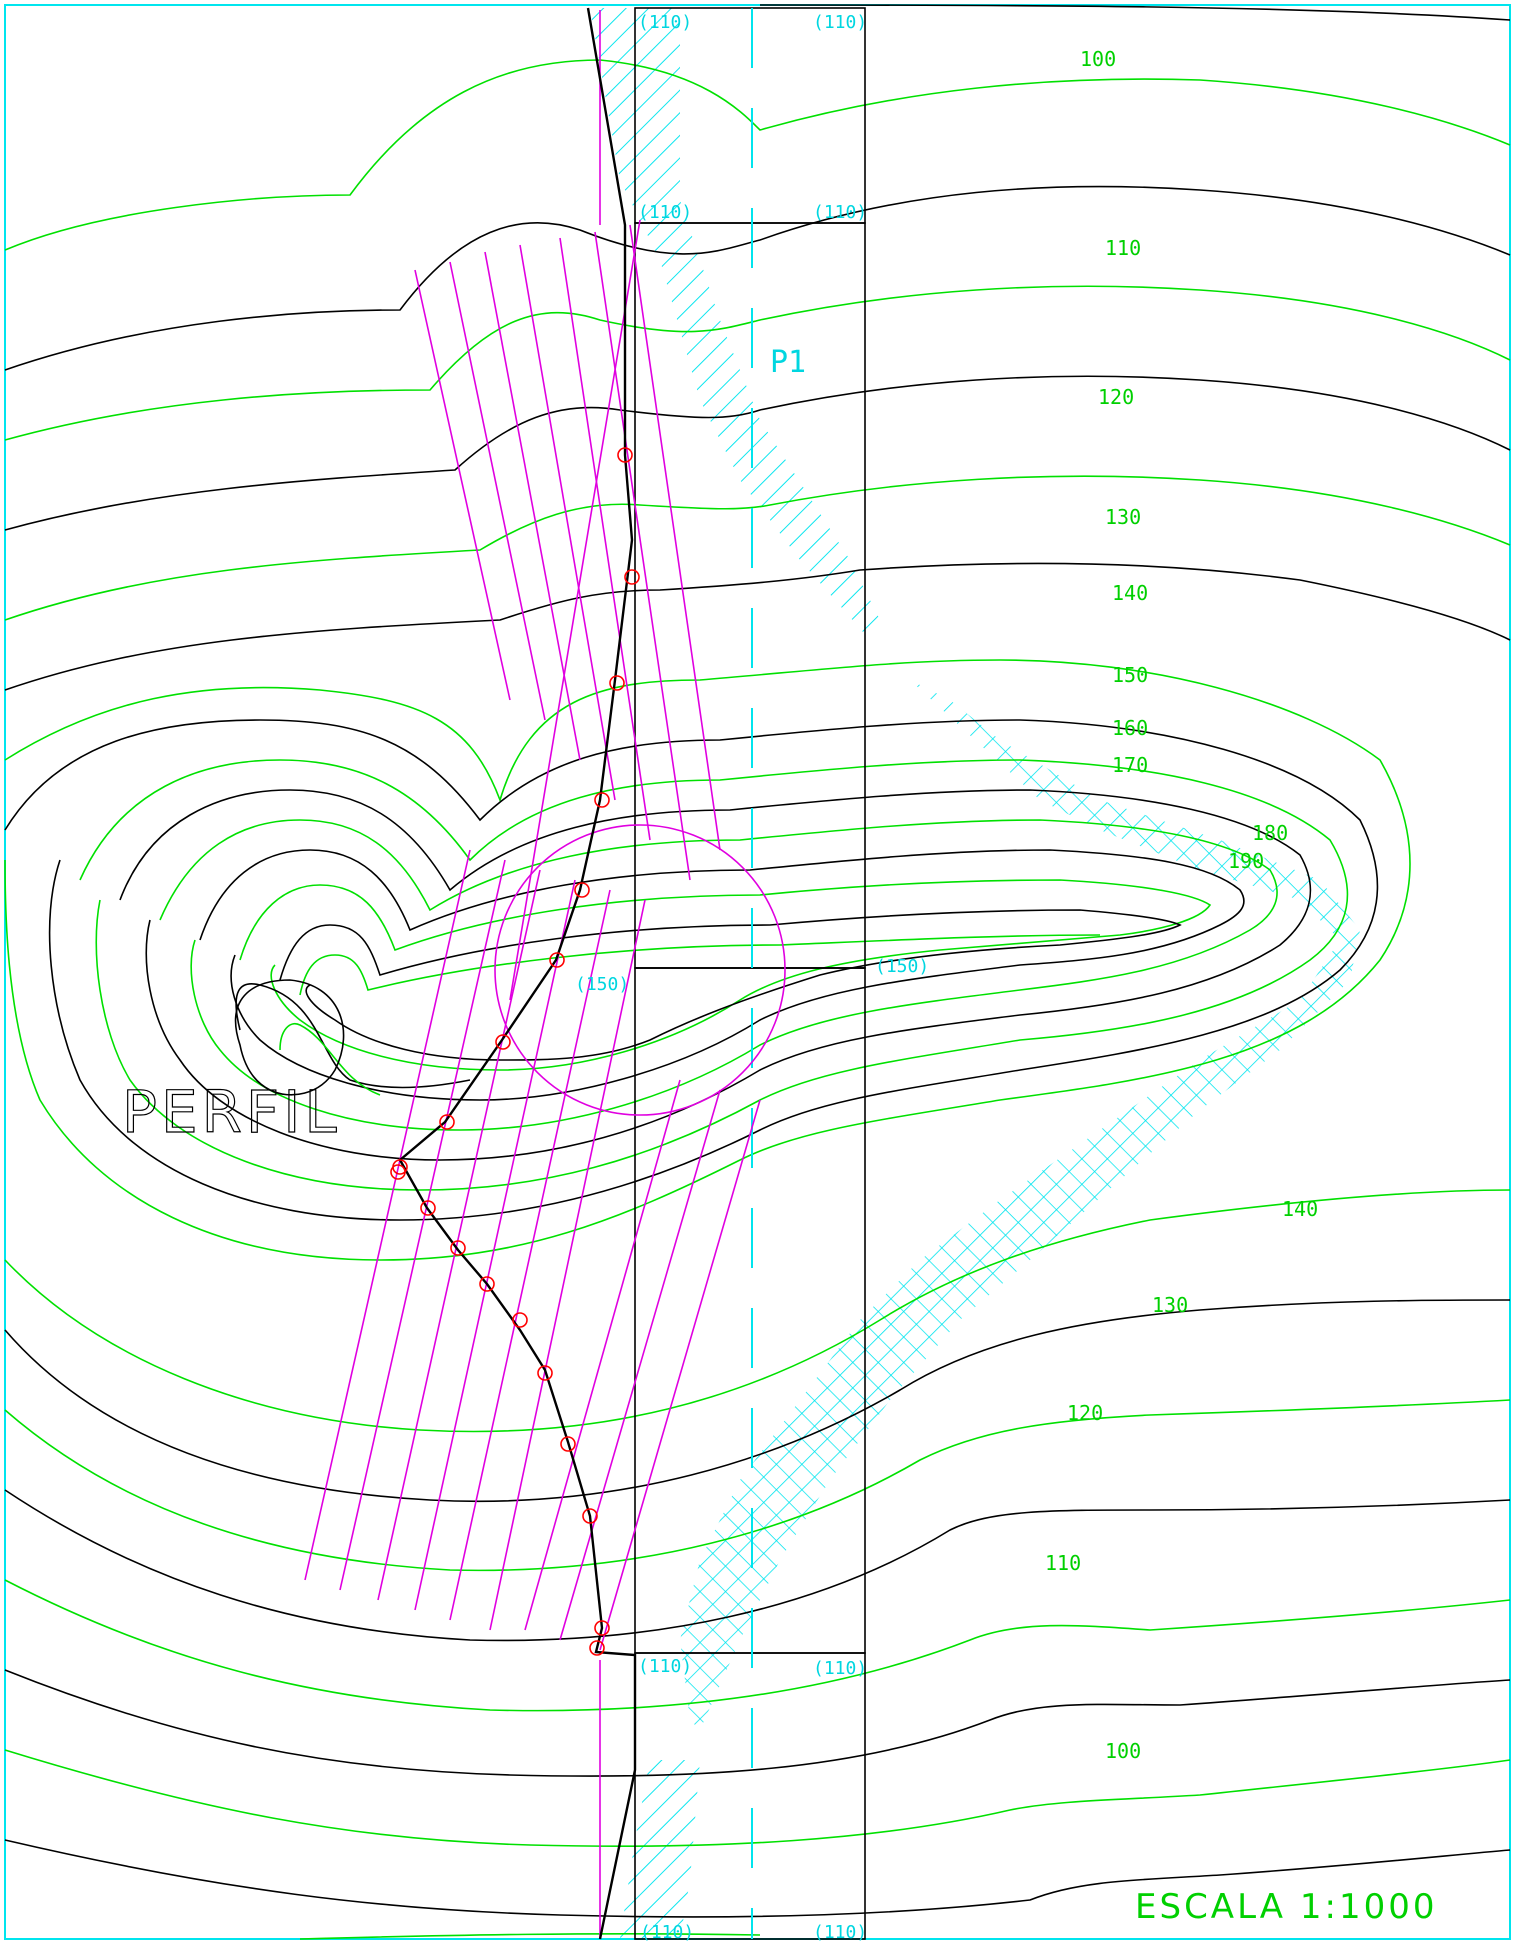 The image size is (1515, 1944). I want to click on contour-label: 180, so click(1270, 833).